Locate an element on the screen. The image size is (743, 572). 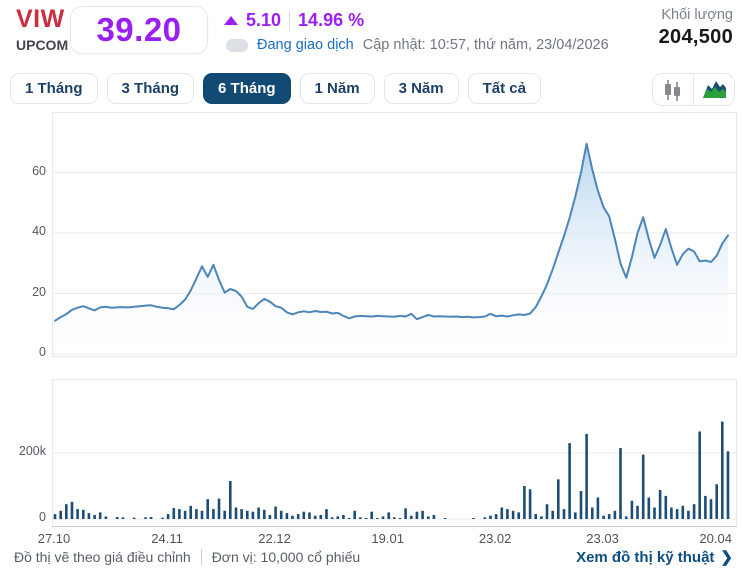
arrow-up-icon is located at coordinates (231, 20).